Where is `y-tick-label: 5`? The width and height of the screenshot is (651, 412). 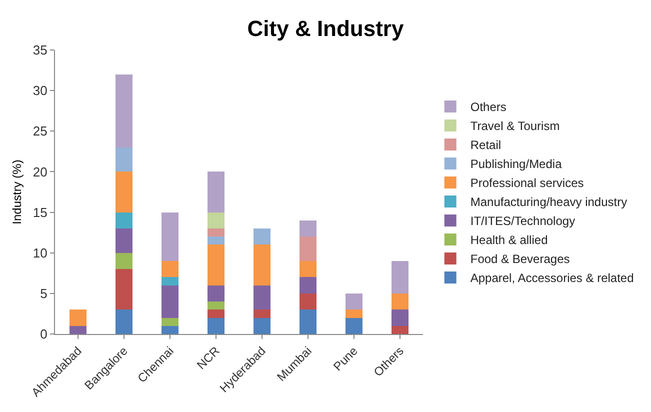
y-tick-label: 5 is located at coordinates (44, 293).